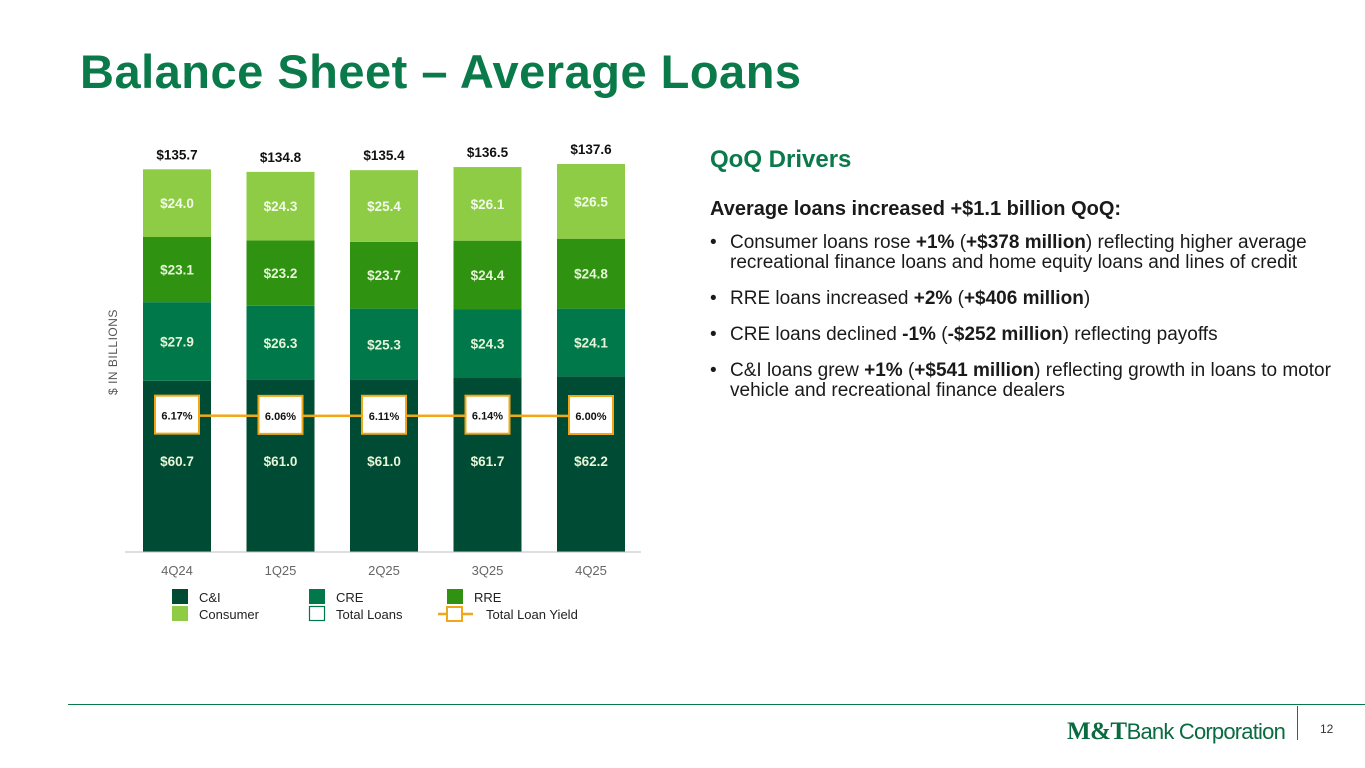 The height and width of the screenshot is (768, 1365). What do you see at coordinates (350, 597) in the screenshot?
I see `legend-label: CRE` at bounding box center [350, 597].